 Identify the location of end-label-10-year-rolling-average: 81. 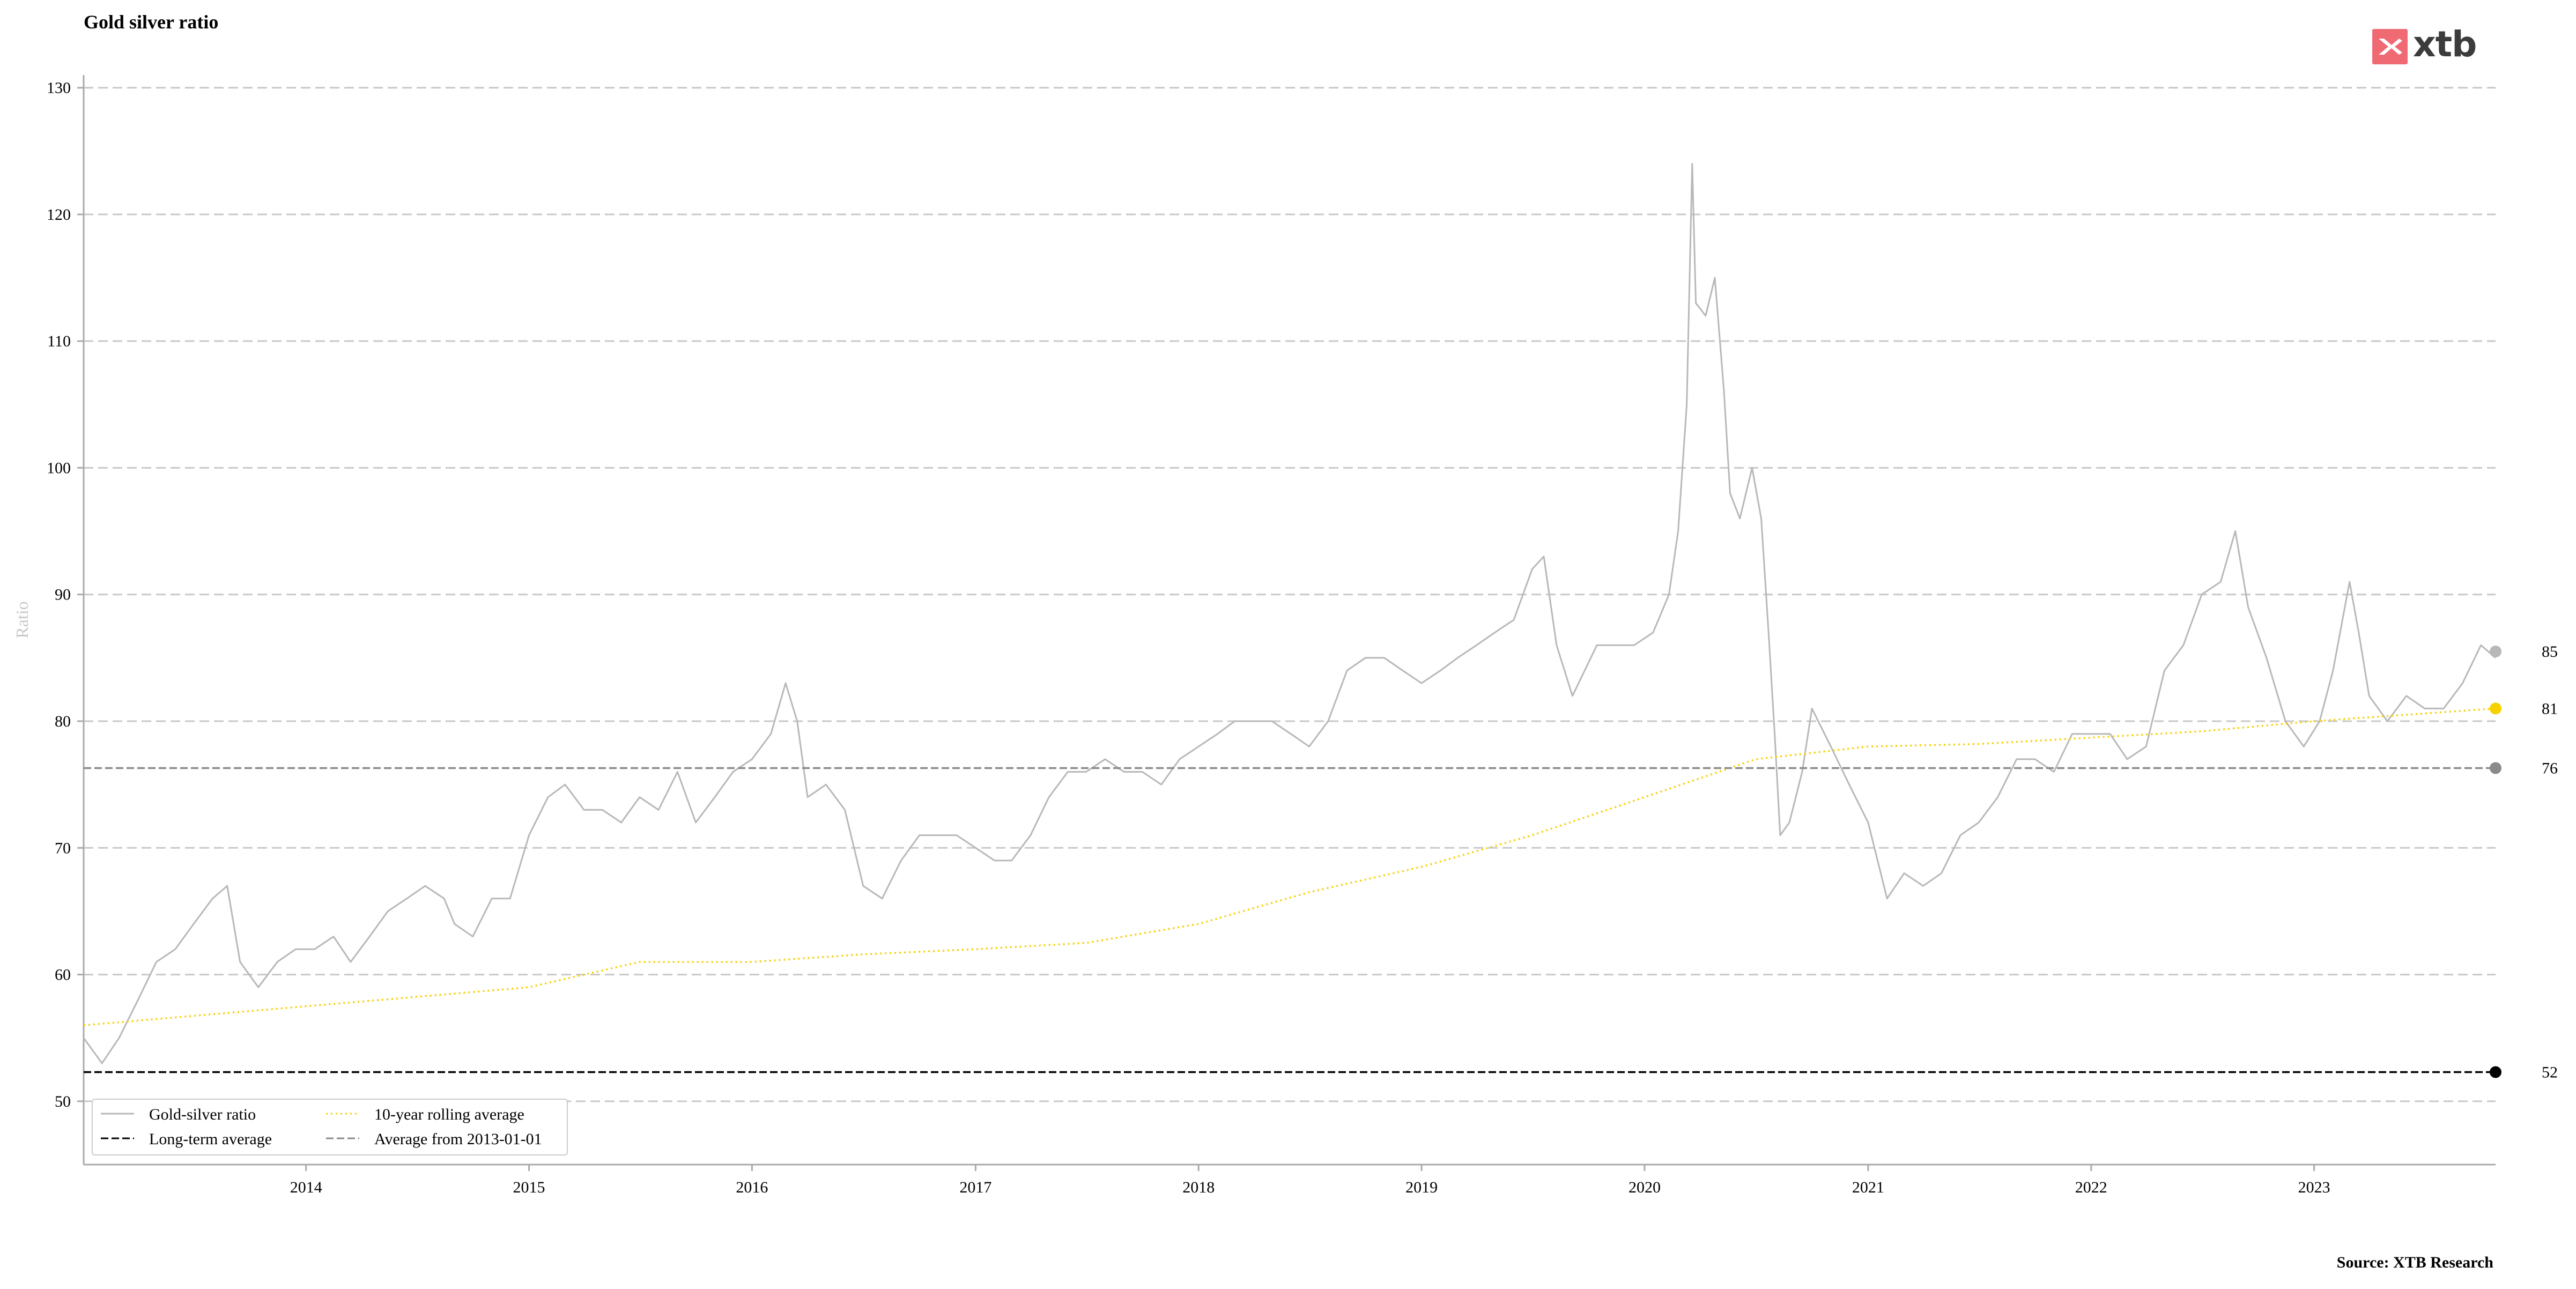
(2550, 708).